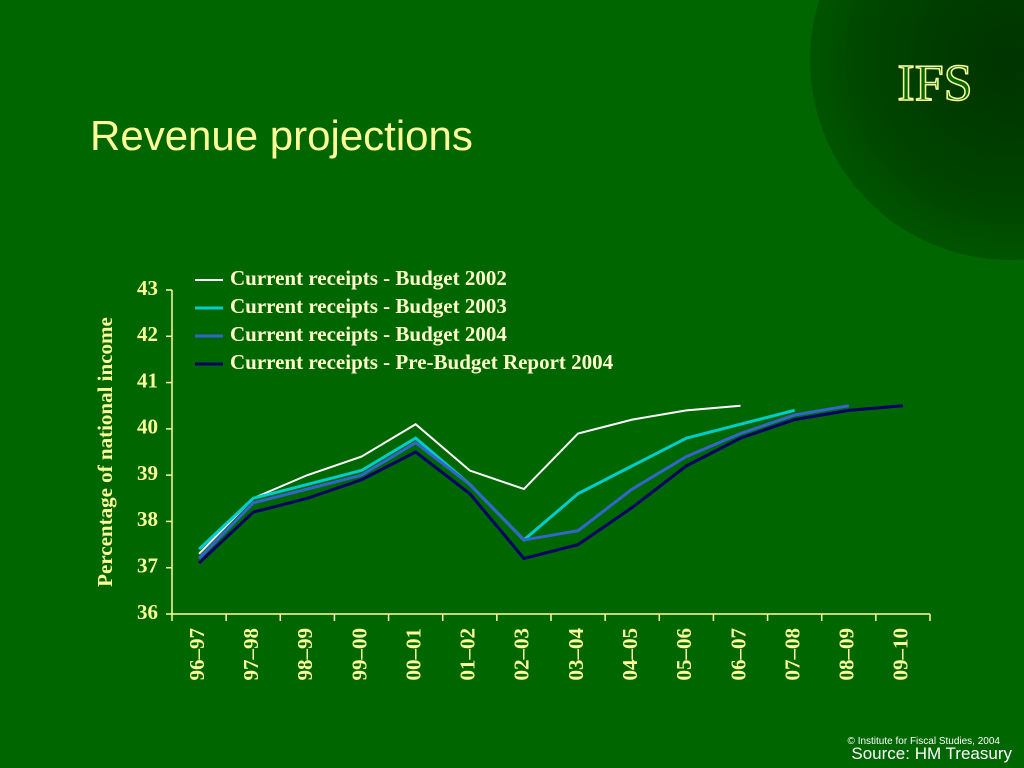 The width and height of the screenshot is (1024, 768). What do you see at coordinates (147, 334) in the screenshot?
I see `y-tick-label: 42` at bounding box center [147, 334].